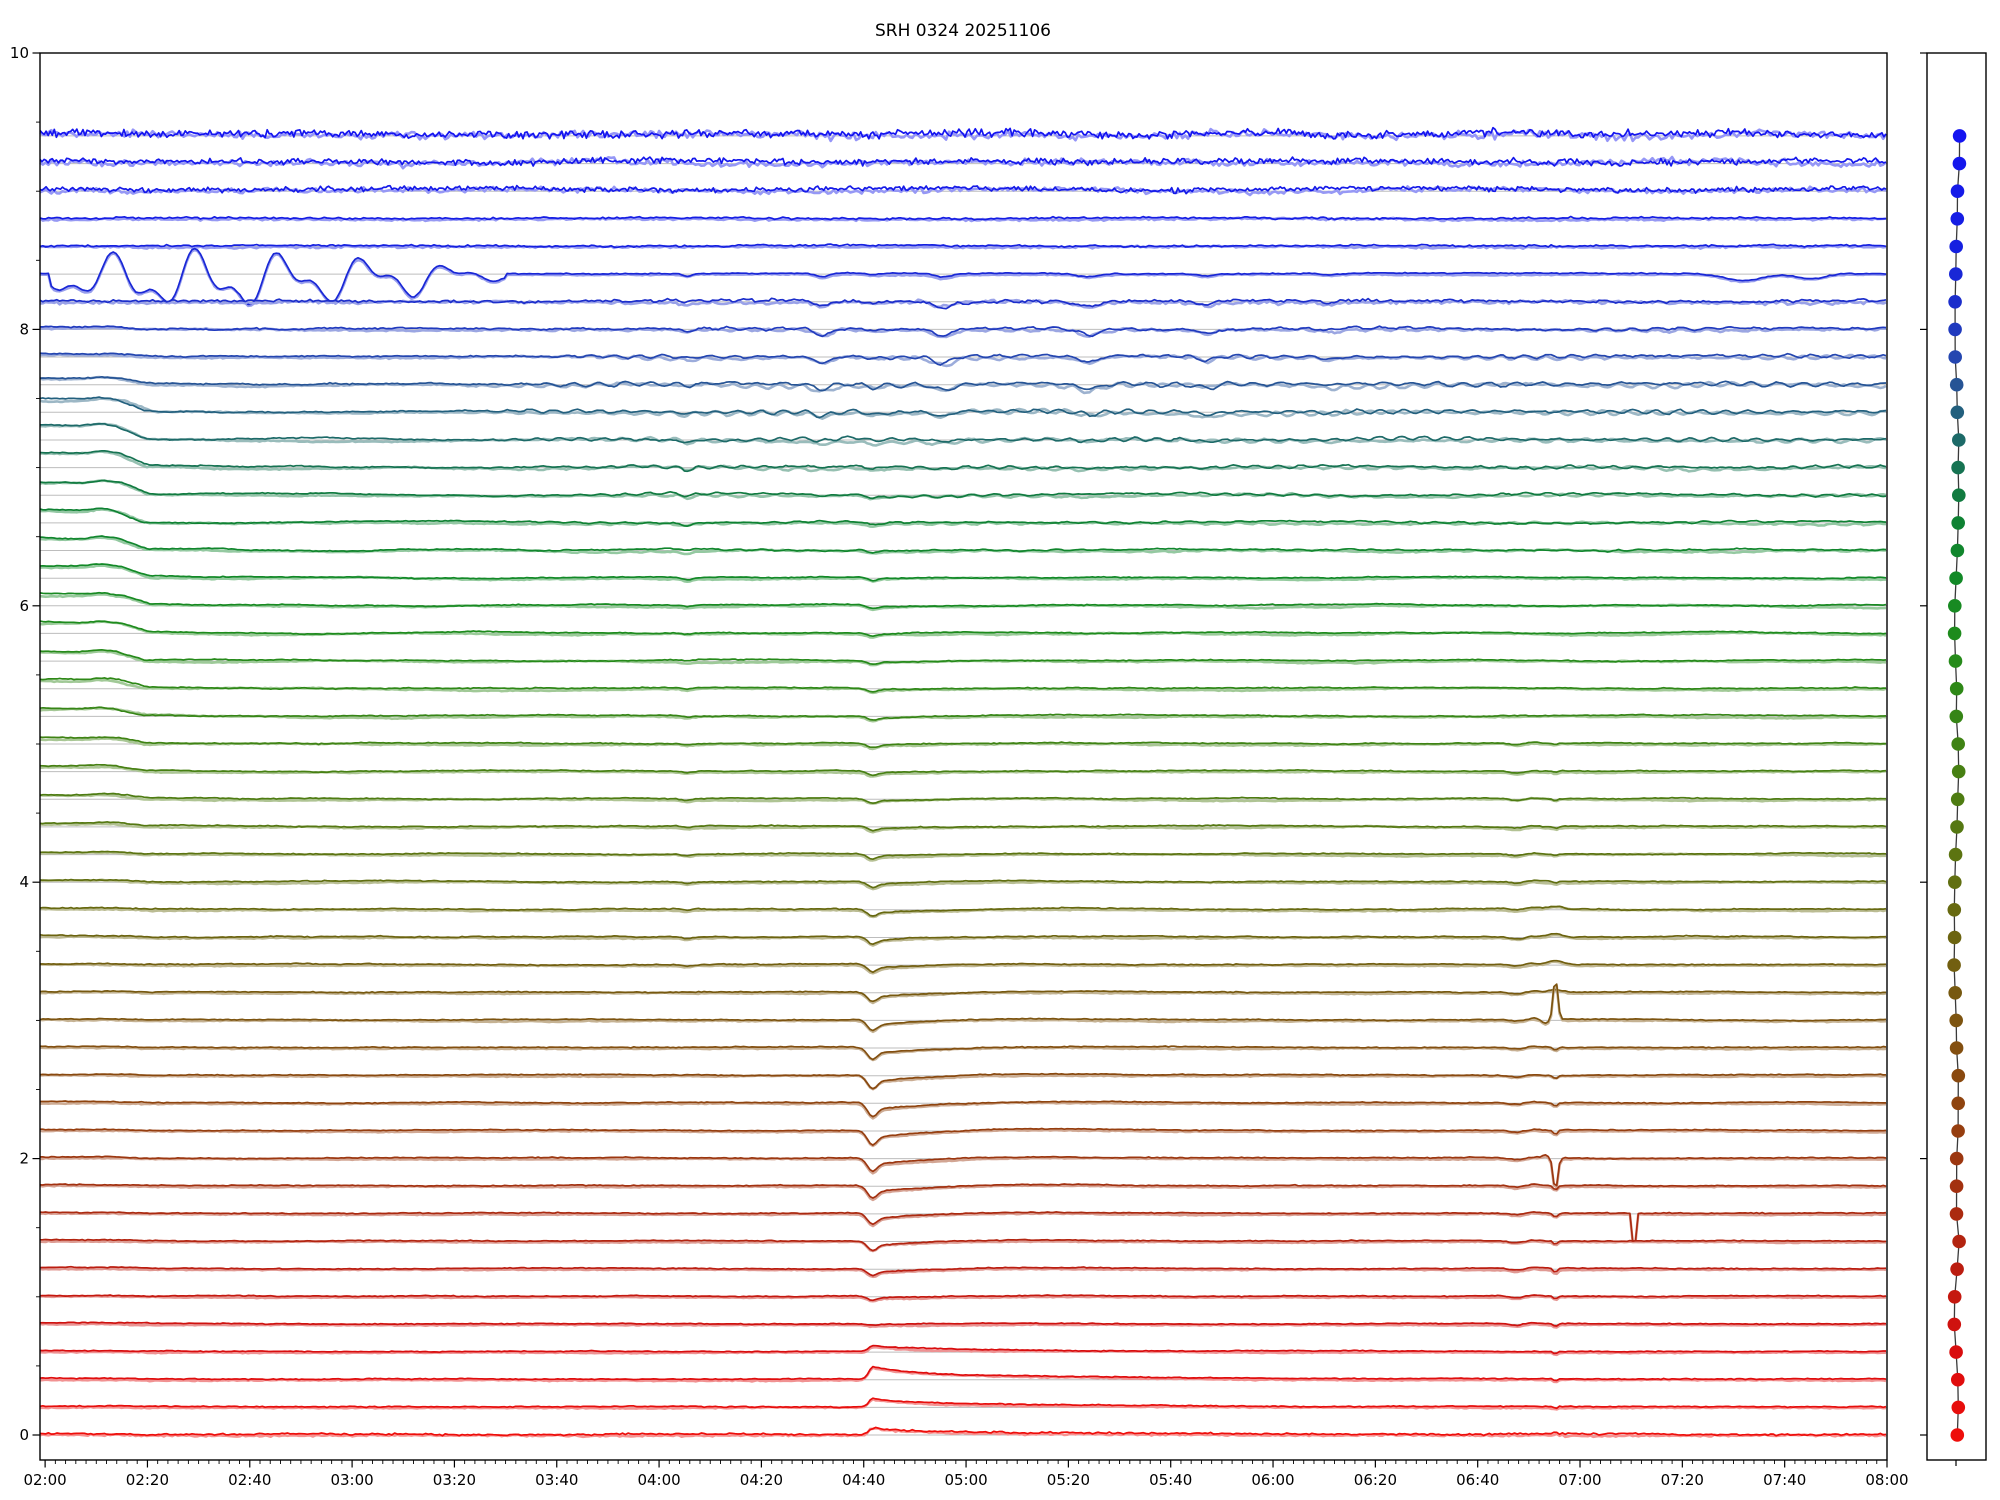 The image size is (2000, 1500). What do you see at coordinates (963, 601) in the screenshot?
I see `trace-6.0` at bounding box center [963, 601].